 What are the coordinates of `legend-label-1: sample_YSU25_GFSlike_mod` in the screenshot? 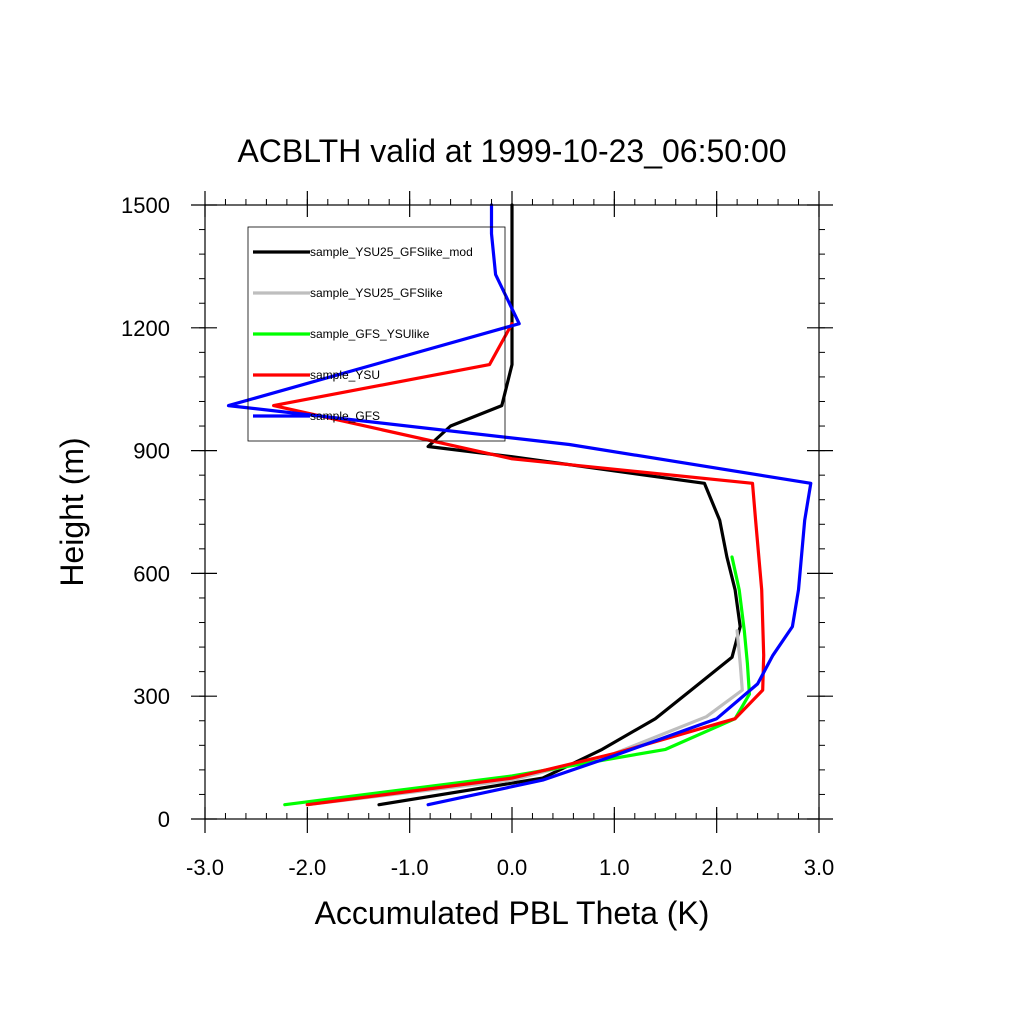 It's located at (391, 252).